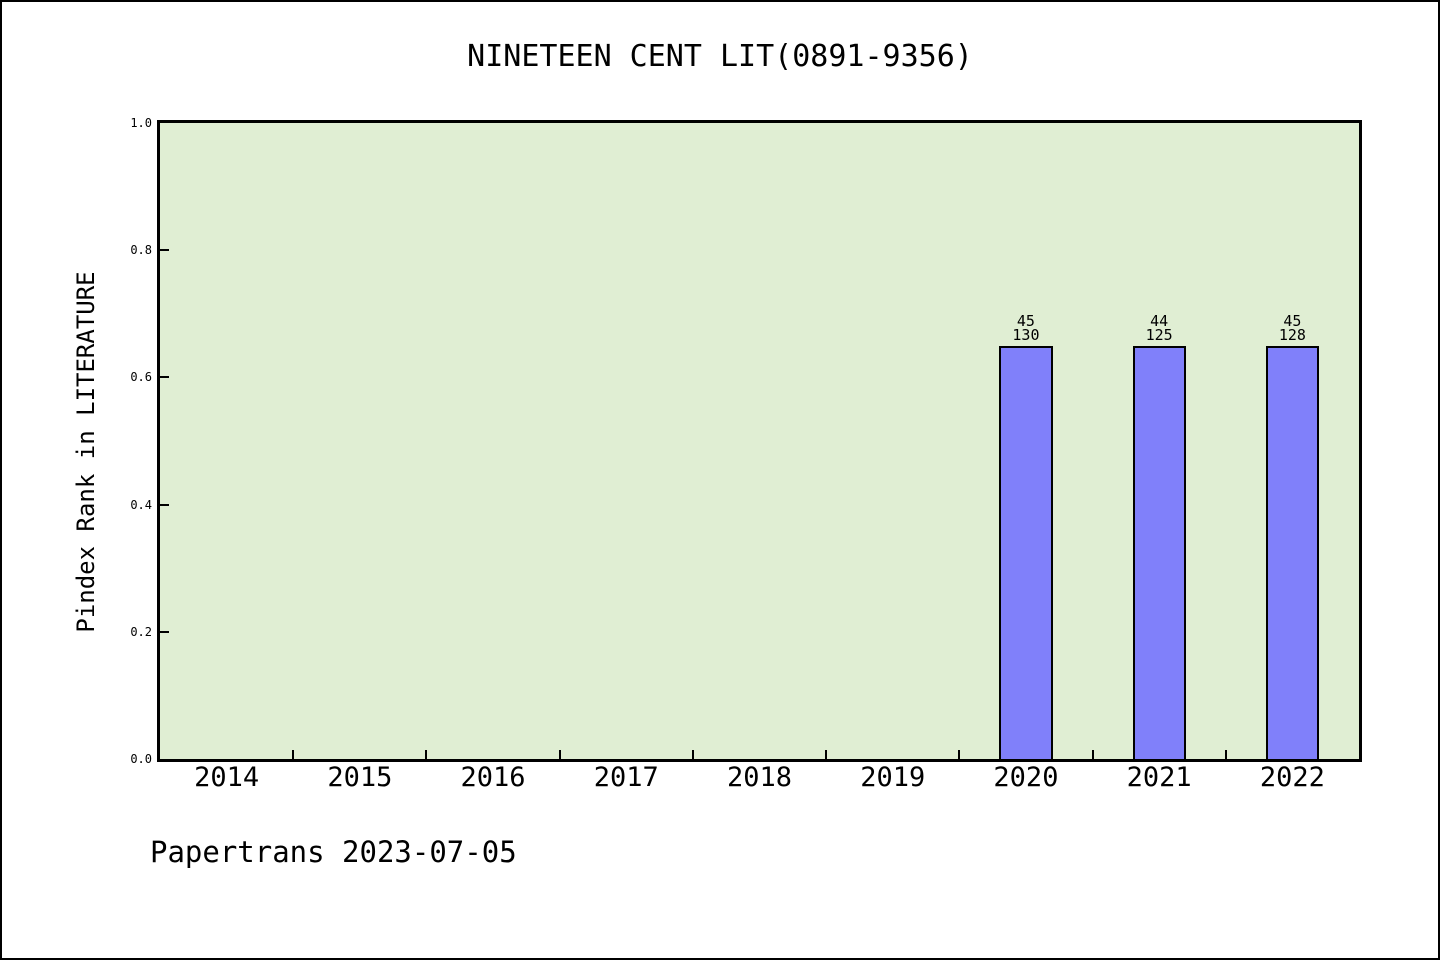 This screenshot has width=1440, height=960. I want to click on bar-2021, so click(1159, 552).